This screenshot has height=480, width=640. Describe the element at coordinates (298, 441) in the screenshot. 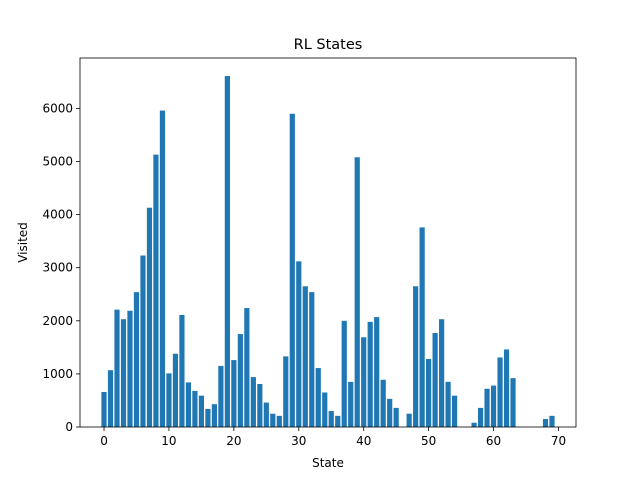

I see `x-tick-label: 30` at that location.